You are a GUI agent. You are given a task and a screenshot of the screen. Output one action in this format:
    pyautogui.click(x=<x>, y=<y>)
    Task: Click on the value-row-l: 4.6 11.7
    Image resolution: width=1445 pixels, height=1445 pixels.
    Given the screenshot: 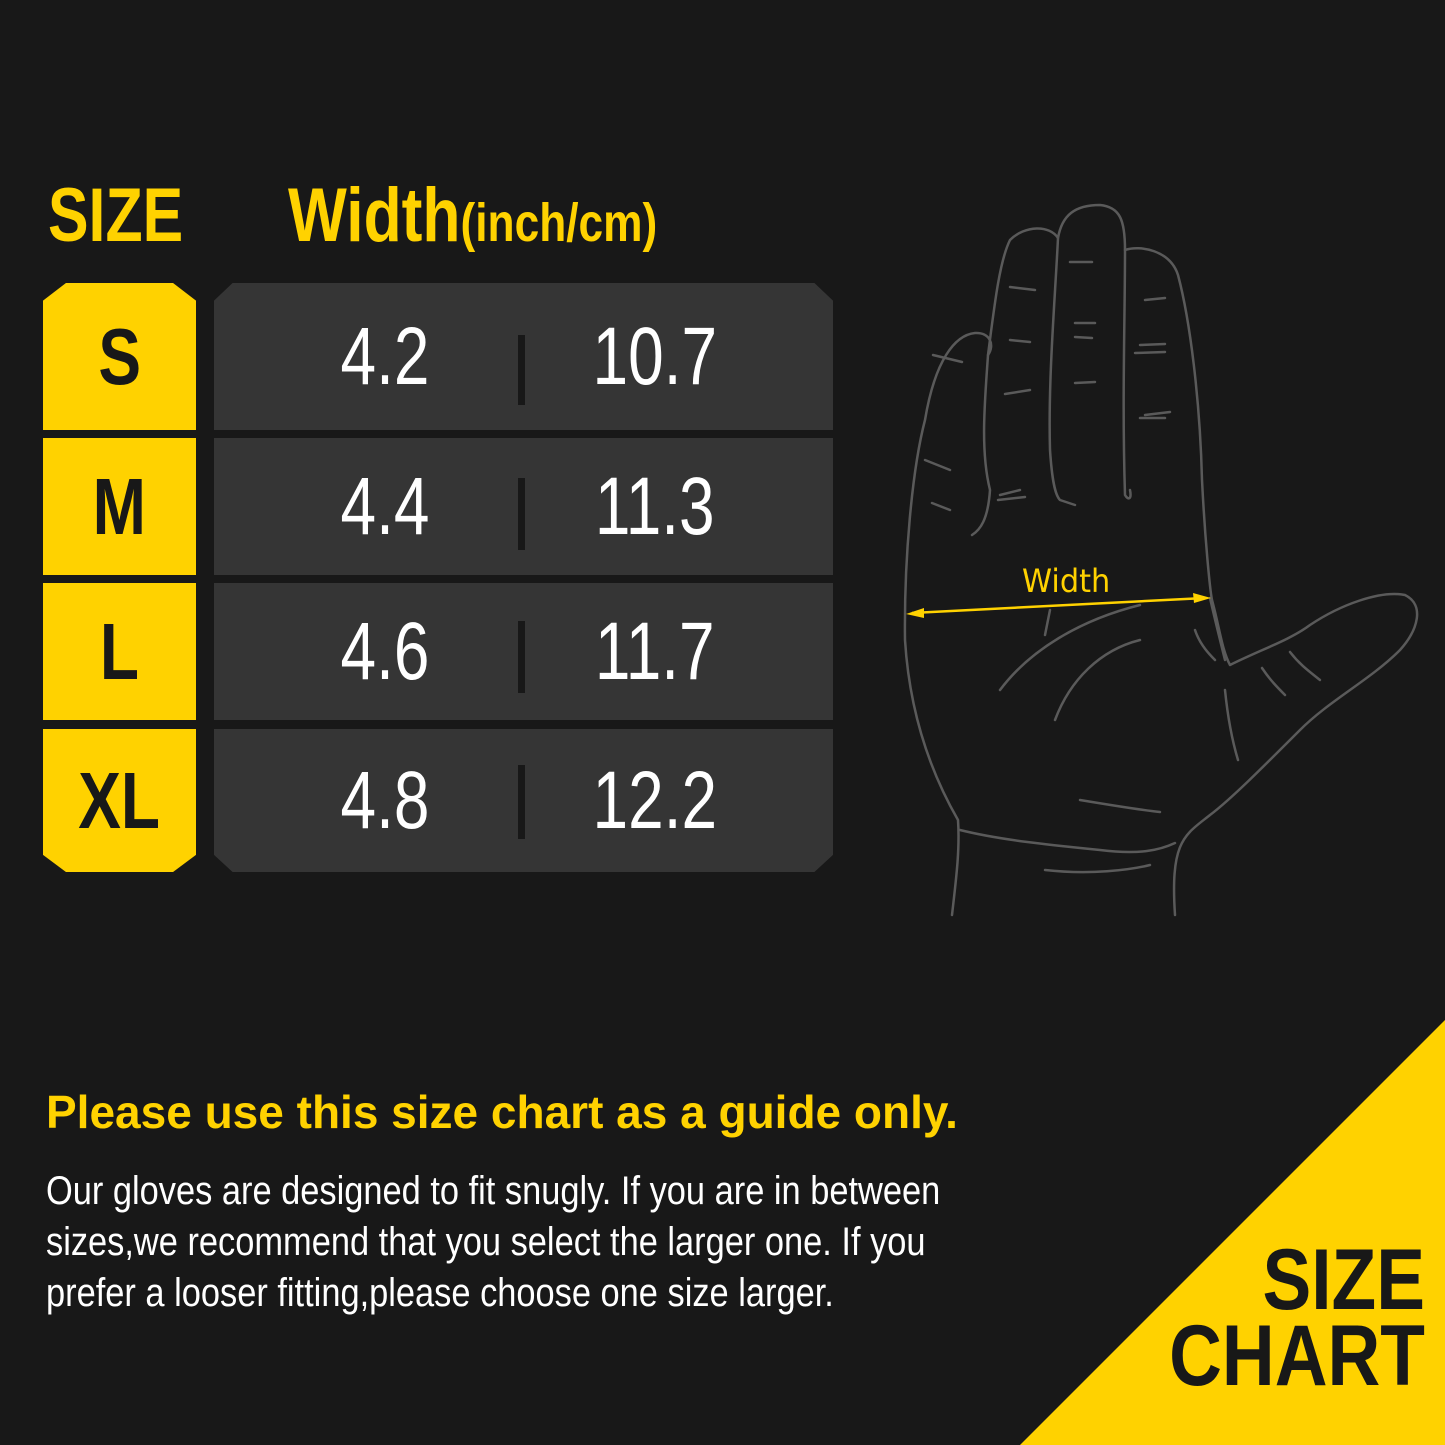 What is the action you would take?
    pyautogui.click(x=523, y=651)
    